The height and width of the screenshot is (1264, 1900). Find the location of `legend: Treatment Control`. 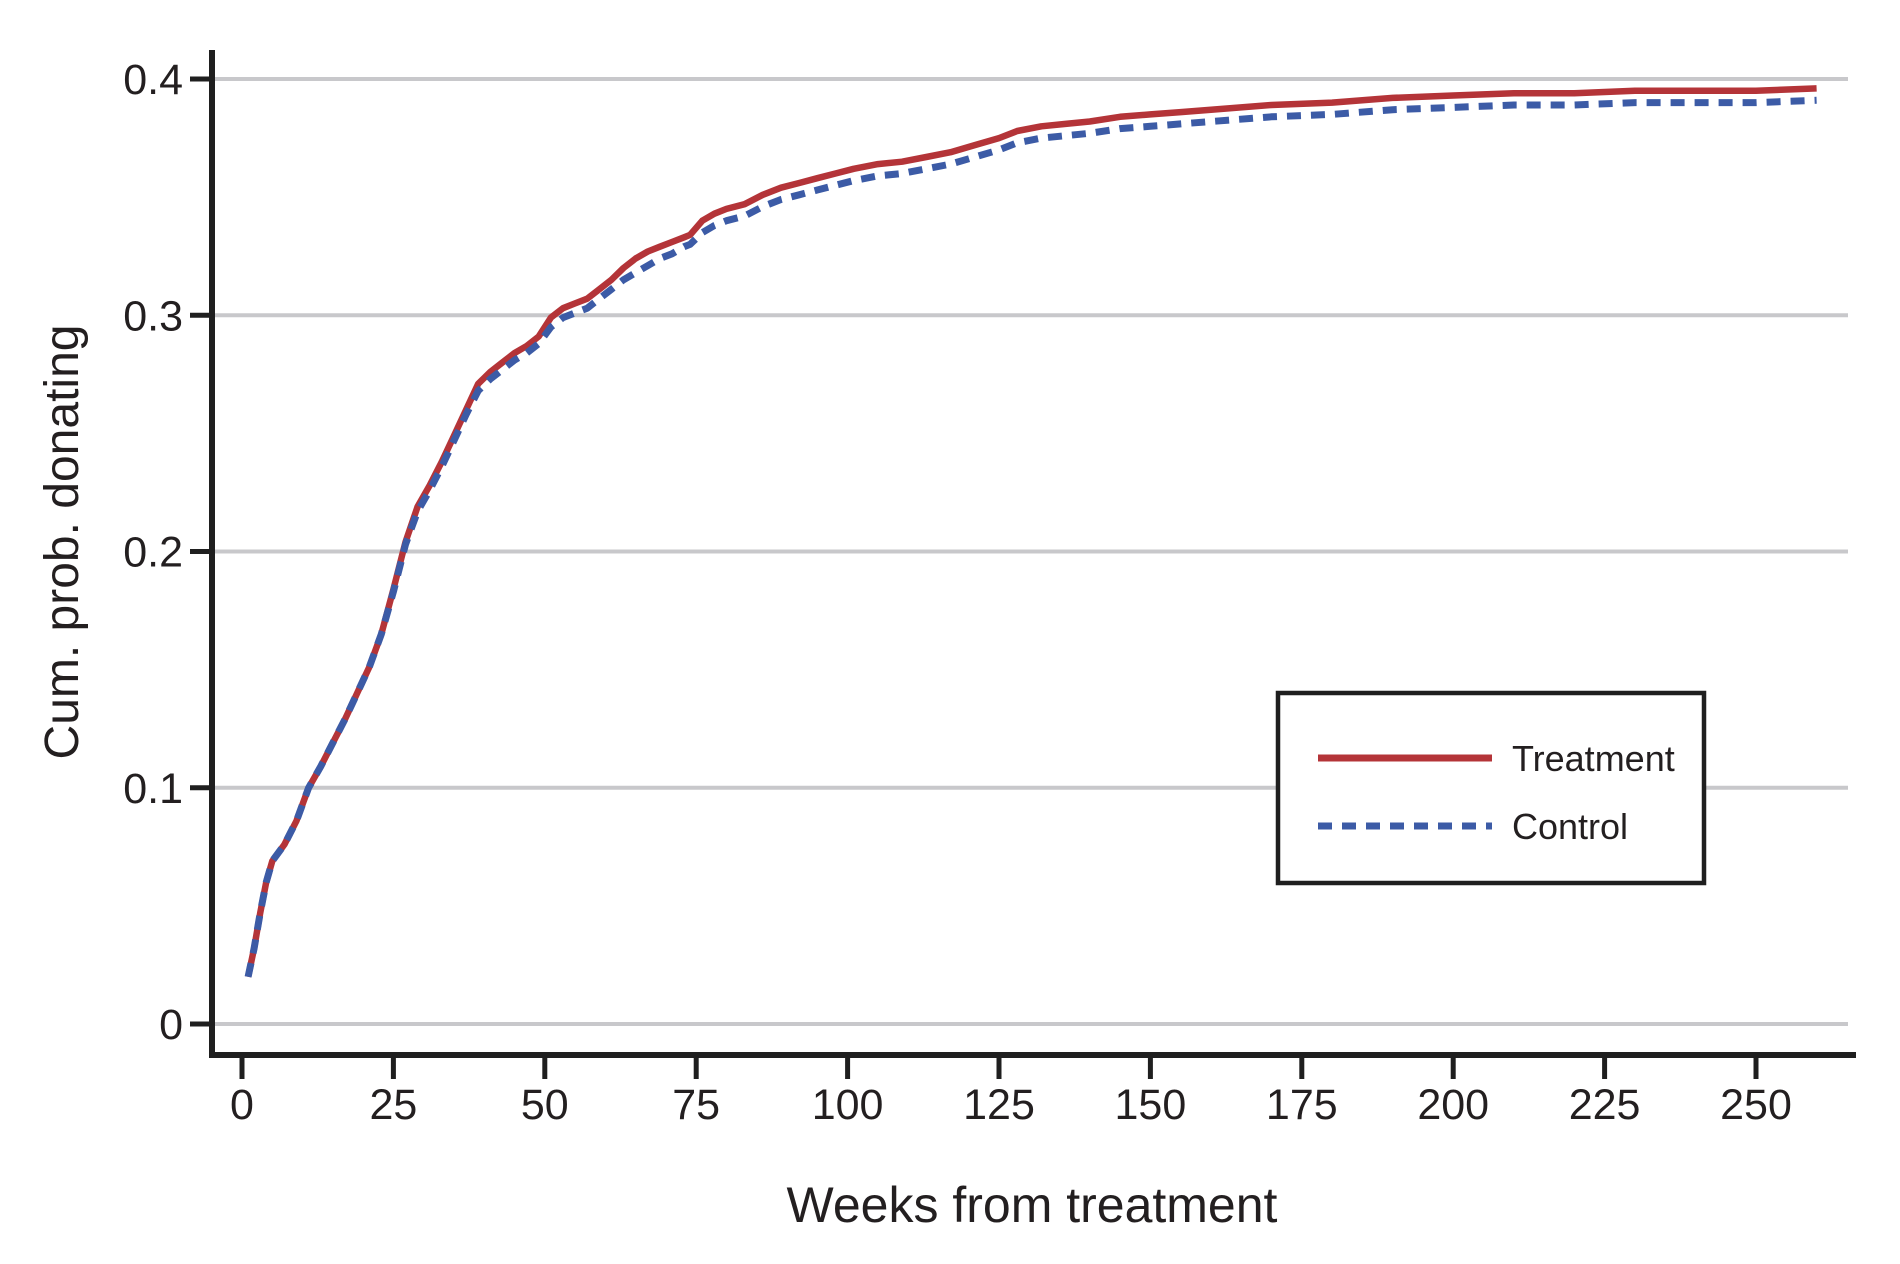

legend: Treatment Control is located at coordinates (1491, 788).